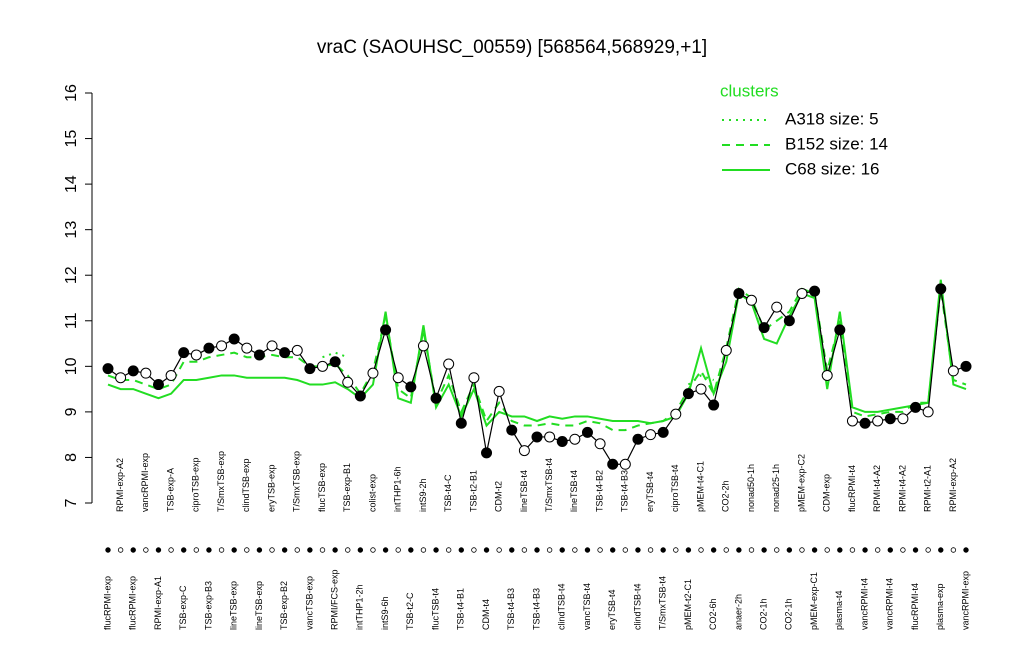 The image size is (1024, 645). What do you see at coordinates (839, 610) in the screenshot?
I see `x-tick-label: plasma-t4` at bounding box center [839, 610].